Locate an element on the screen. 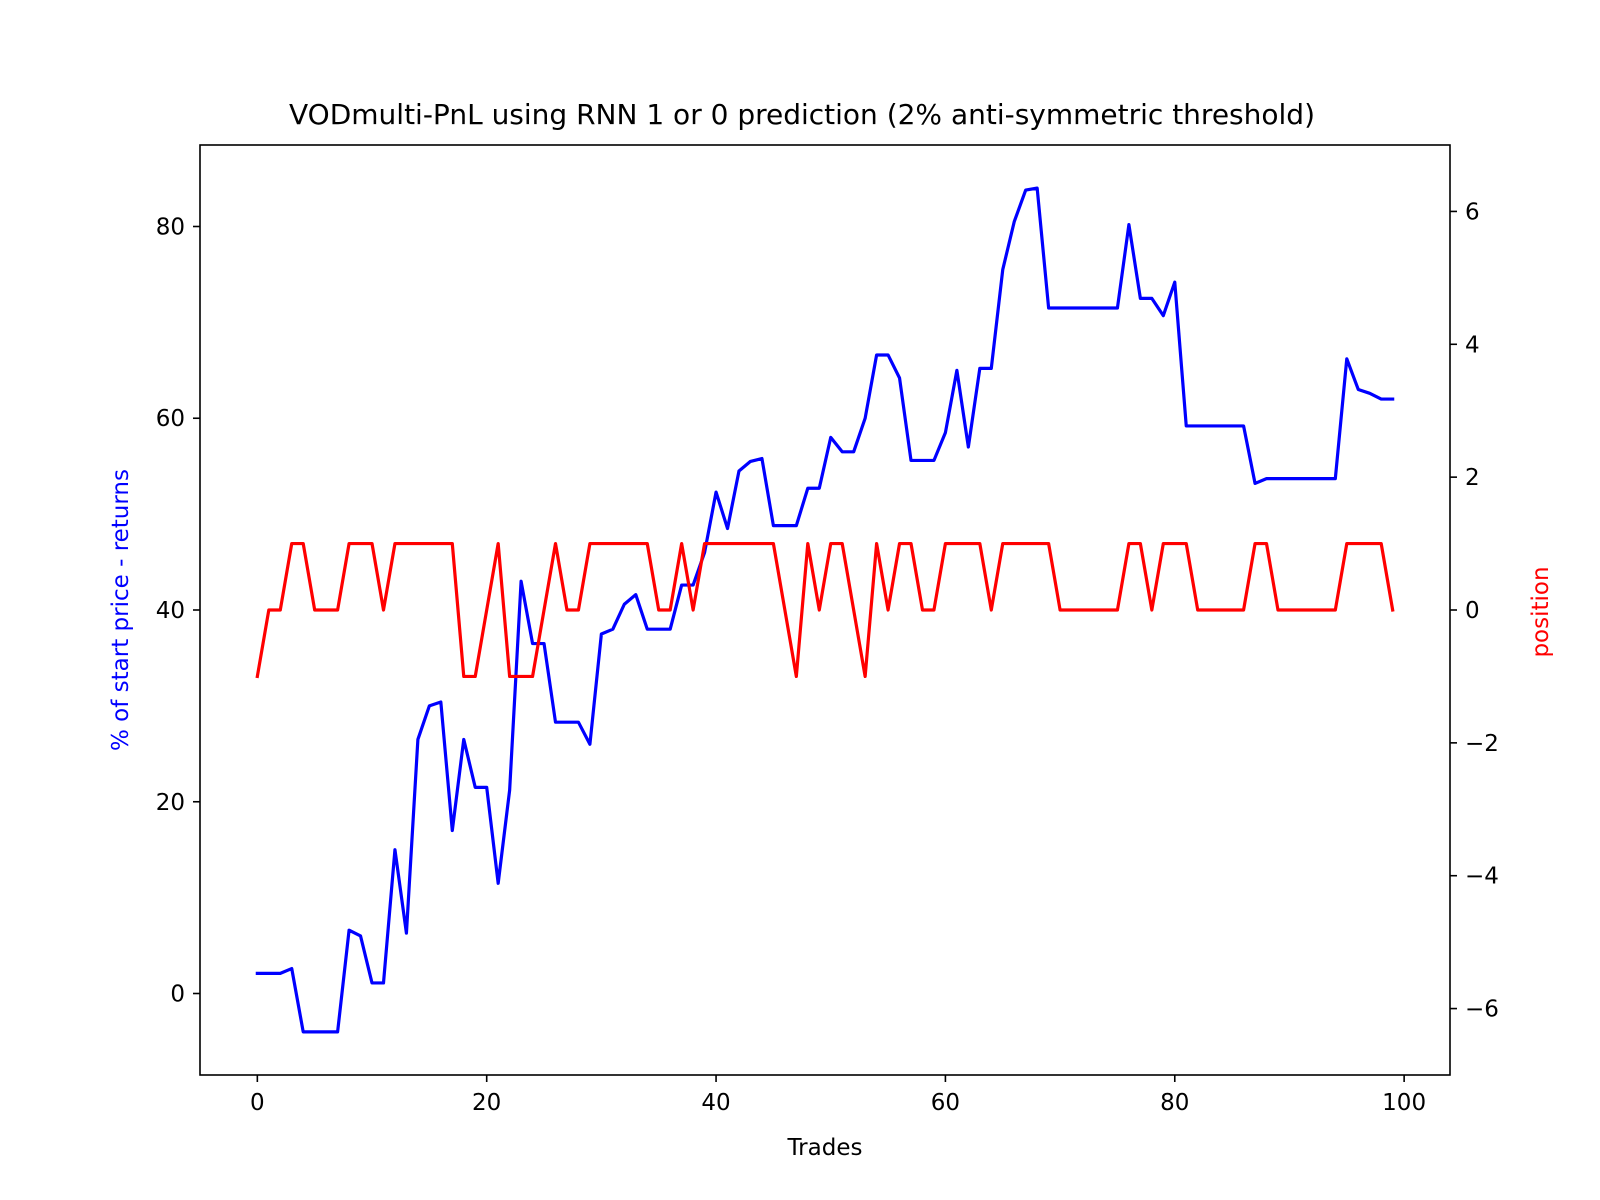  y-axis-right: −6 −4 −2 0 2 4 6 is located at coordinates (1474, 611).